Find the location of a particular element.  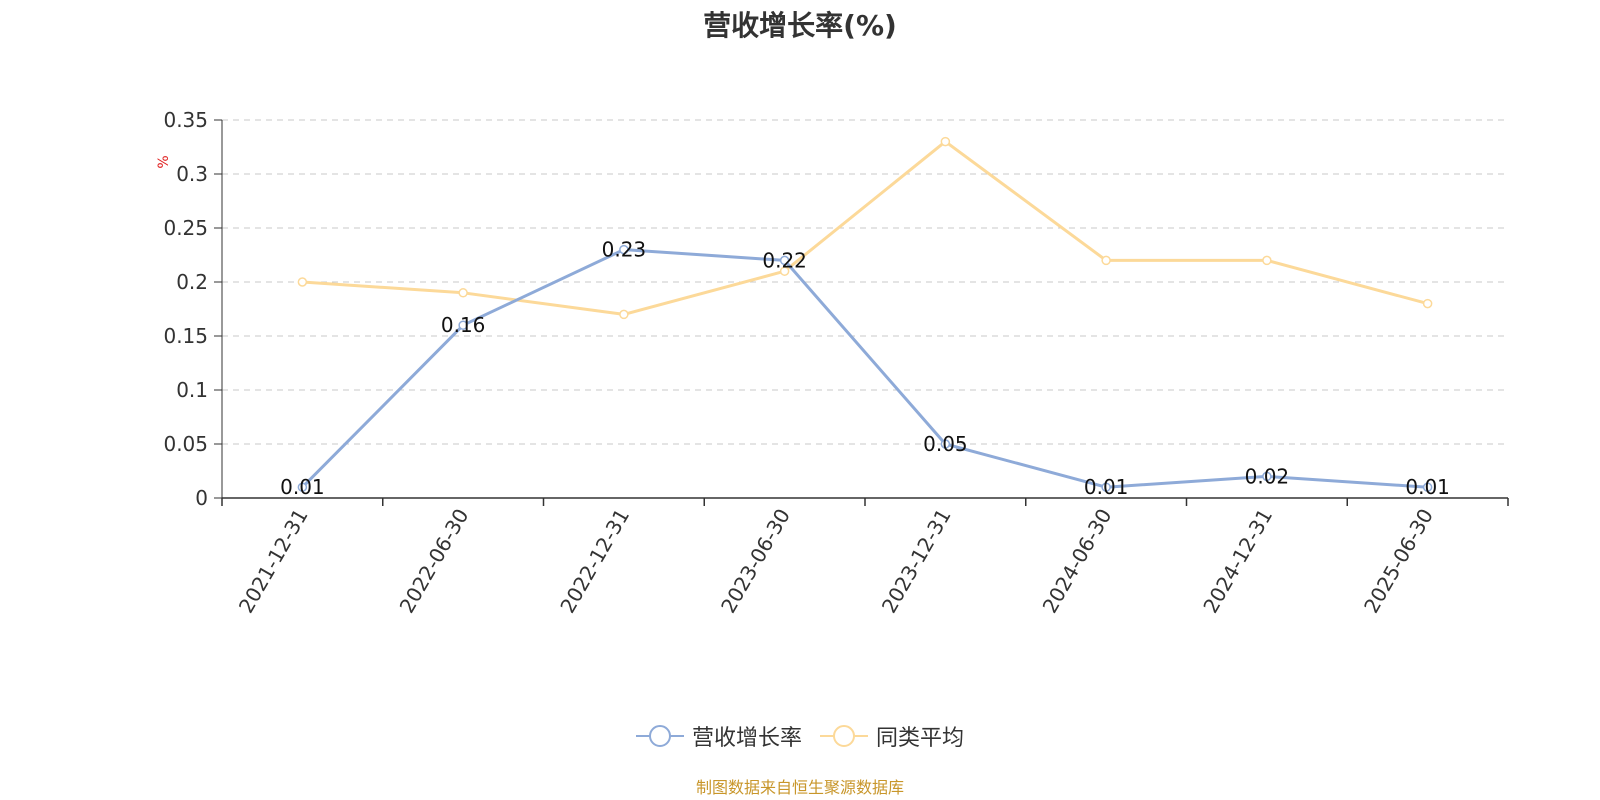

legend-label-revenue-growth: 营收增长率 is located at coordinates (746, 738).